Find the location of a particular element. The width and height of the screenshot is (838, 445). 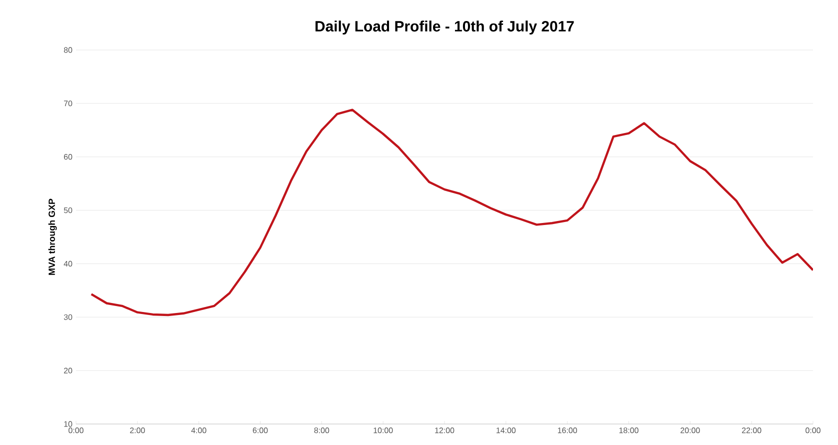

y-axis-title: MVA through GXP is located at coordinates (52, 236).